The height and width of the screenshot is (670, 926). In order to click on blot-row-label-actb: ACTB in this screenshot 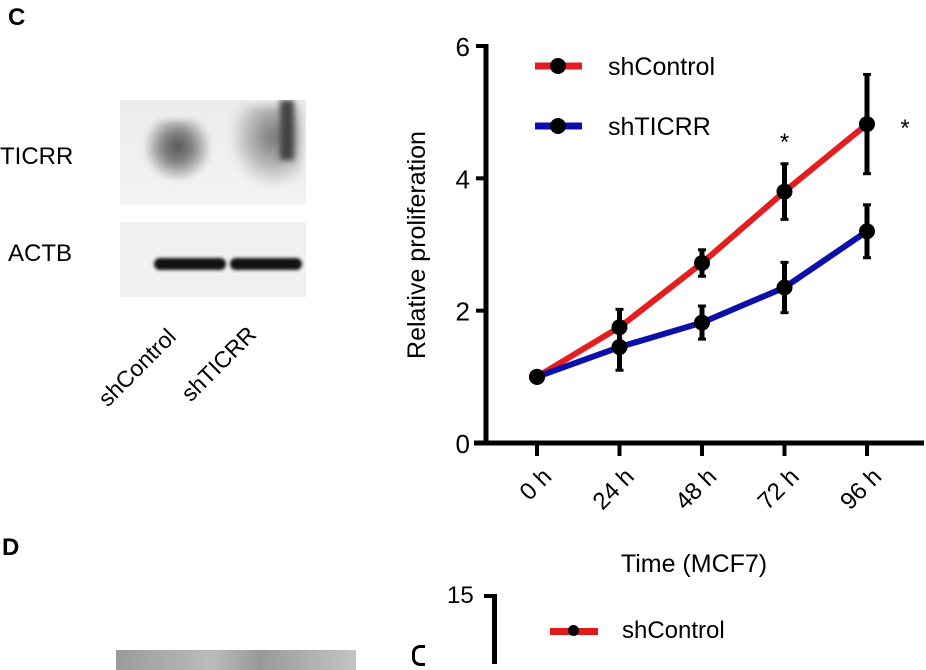, I will do `click(40, 253)`.